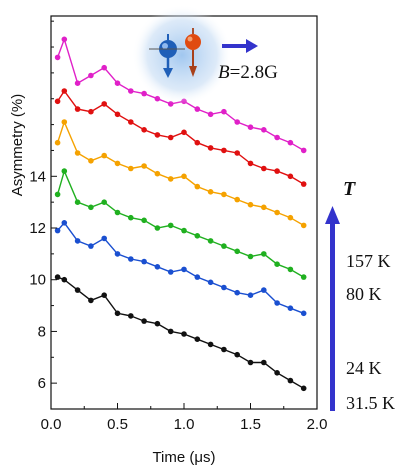 The width and height of the screenshot is (416, 467). I want to click on muon-spin-icon, so click(182, 55).